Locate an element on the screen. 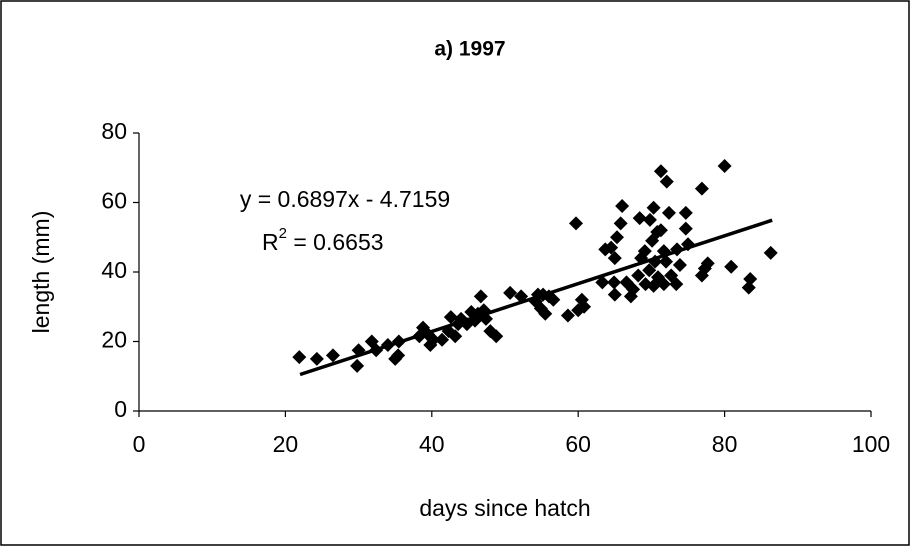  y-tick-label: 60 is located at coordinates (114, 201).